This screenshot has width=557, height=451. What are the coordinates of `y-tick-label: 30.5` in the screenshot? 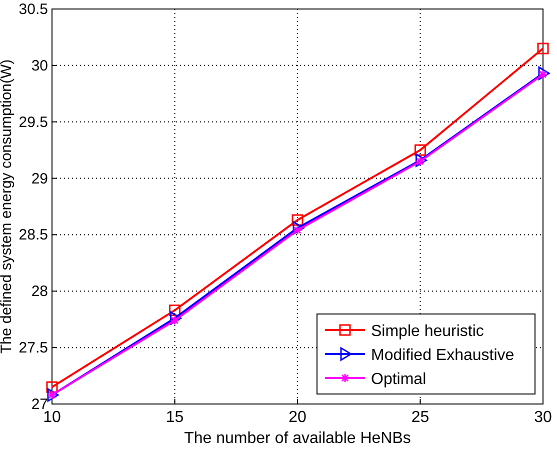 It's located at (33, 9).